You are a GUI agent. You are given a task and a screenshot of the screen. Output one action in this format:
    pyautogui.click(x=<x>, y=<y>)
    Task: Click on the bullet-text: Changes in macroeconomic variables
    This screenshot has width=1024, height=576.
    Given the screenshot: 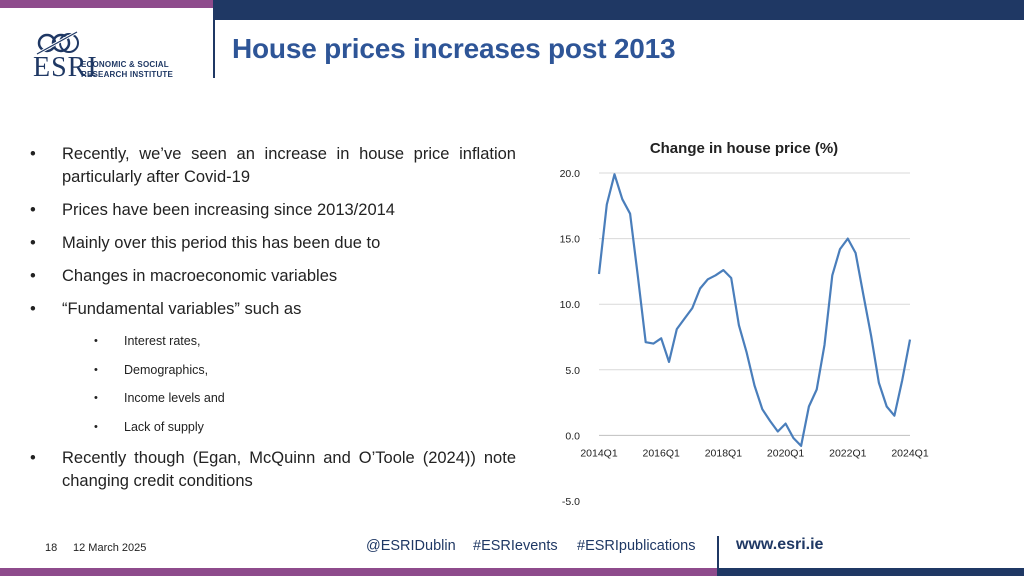 What is the action you would take?
    pyautogui.click(x=200, y=276)
    